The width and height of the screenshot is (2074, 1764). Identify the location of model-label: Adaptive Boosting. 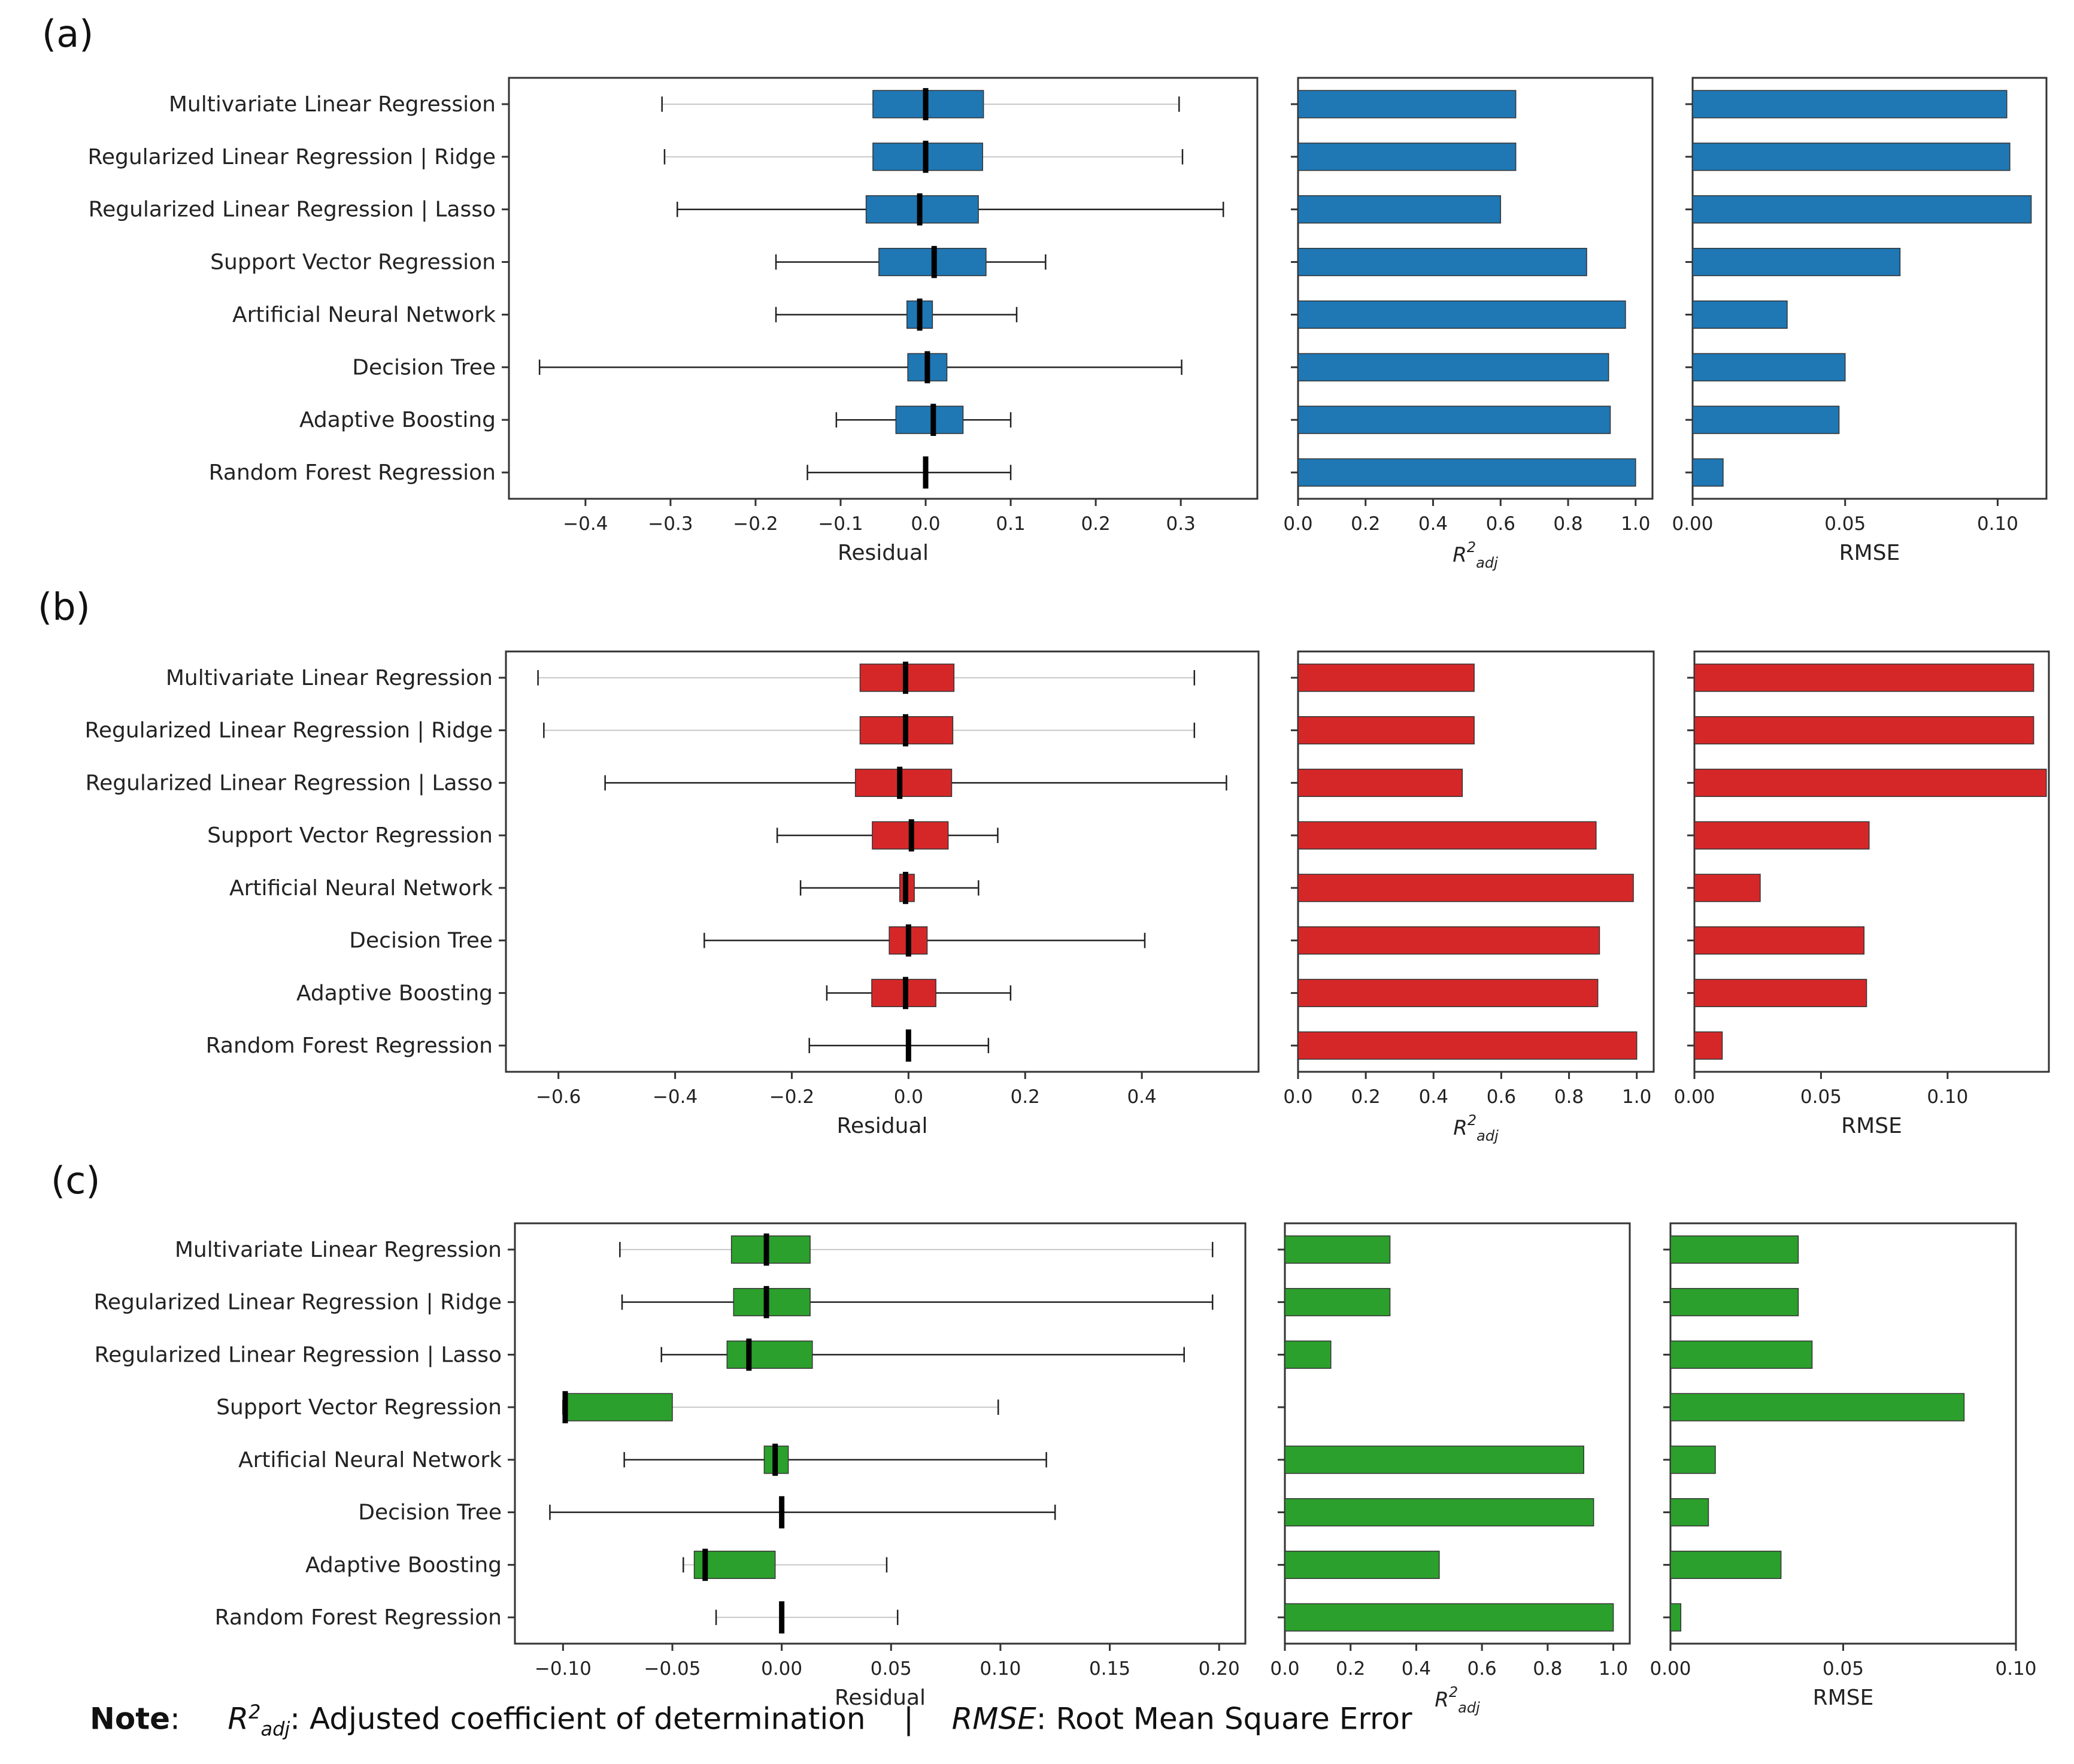
(397, 420).